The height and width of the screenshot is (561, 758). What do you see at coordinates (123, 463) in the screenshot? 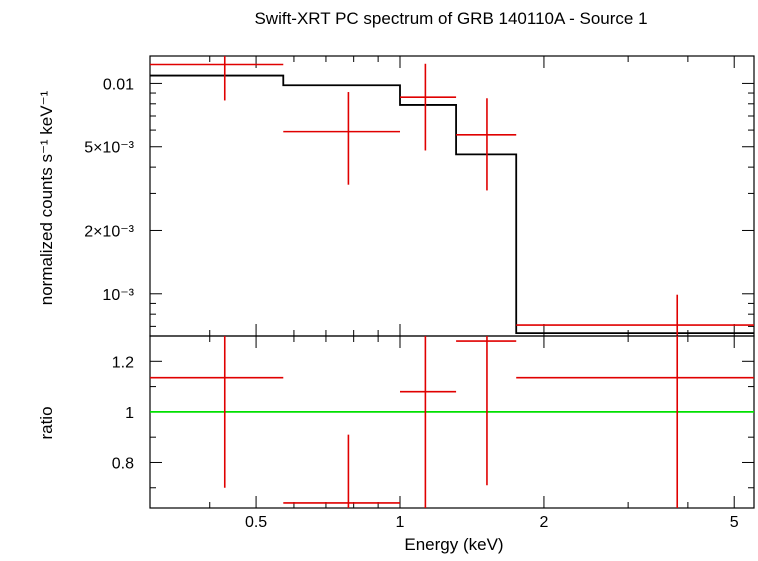
I see `ratio-y-tick-label: 0.8` at bounding box center [123, 463].